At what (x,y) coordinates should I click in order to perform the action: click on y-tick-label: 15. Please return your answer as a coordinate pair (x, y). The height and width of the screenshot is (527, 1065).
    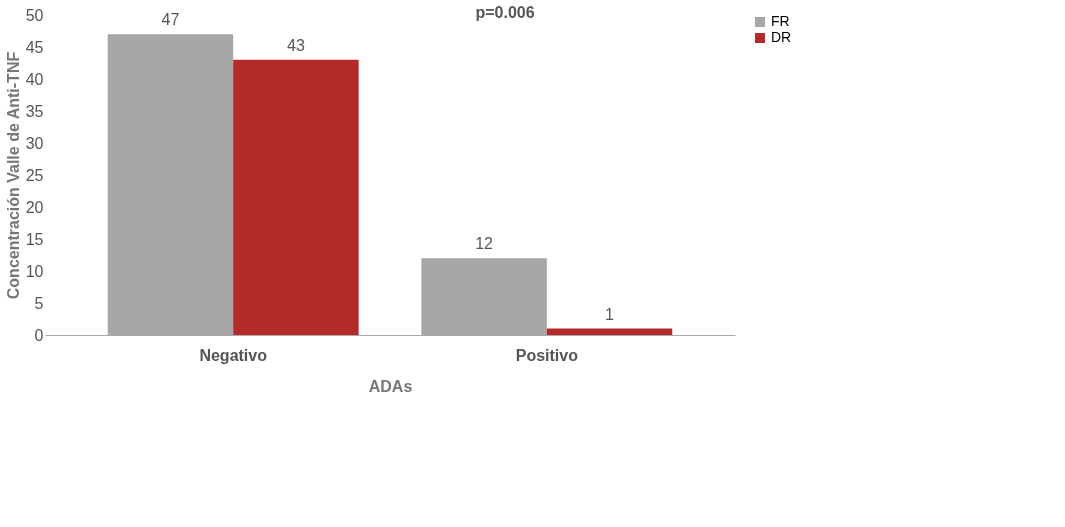
    Looking at the image, I should click on (34, 239).